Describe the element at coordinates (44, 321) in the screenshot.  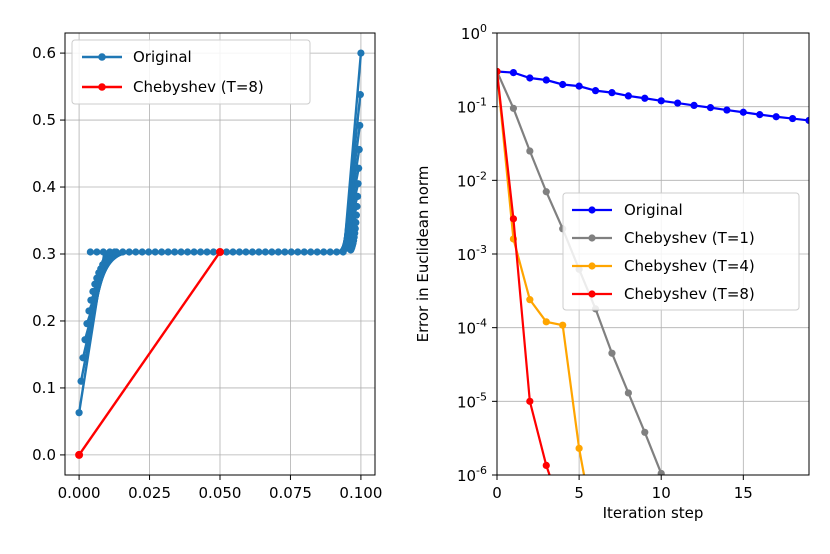
I see `left-y-tick-label: 0.2` at that location.